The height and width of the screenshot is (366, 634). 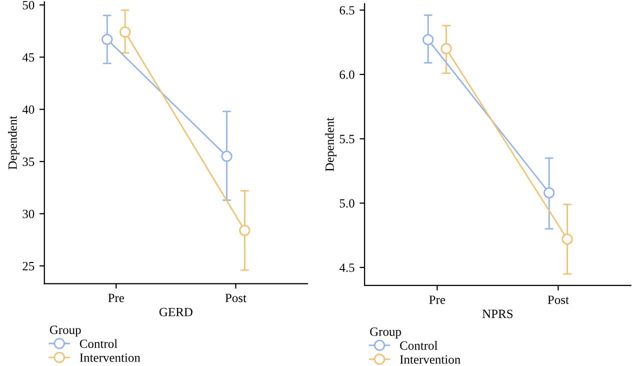 What do you see at coordinates (28, 57) in the screenshot?
I see `y-tick-label: 45` at bounding box center [28, 57].